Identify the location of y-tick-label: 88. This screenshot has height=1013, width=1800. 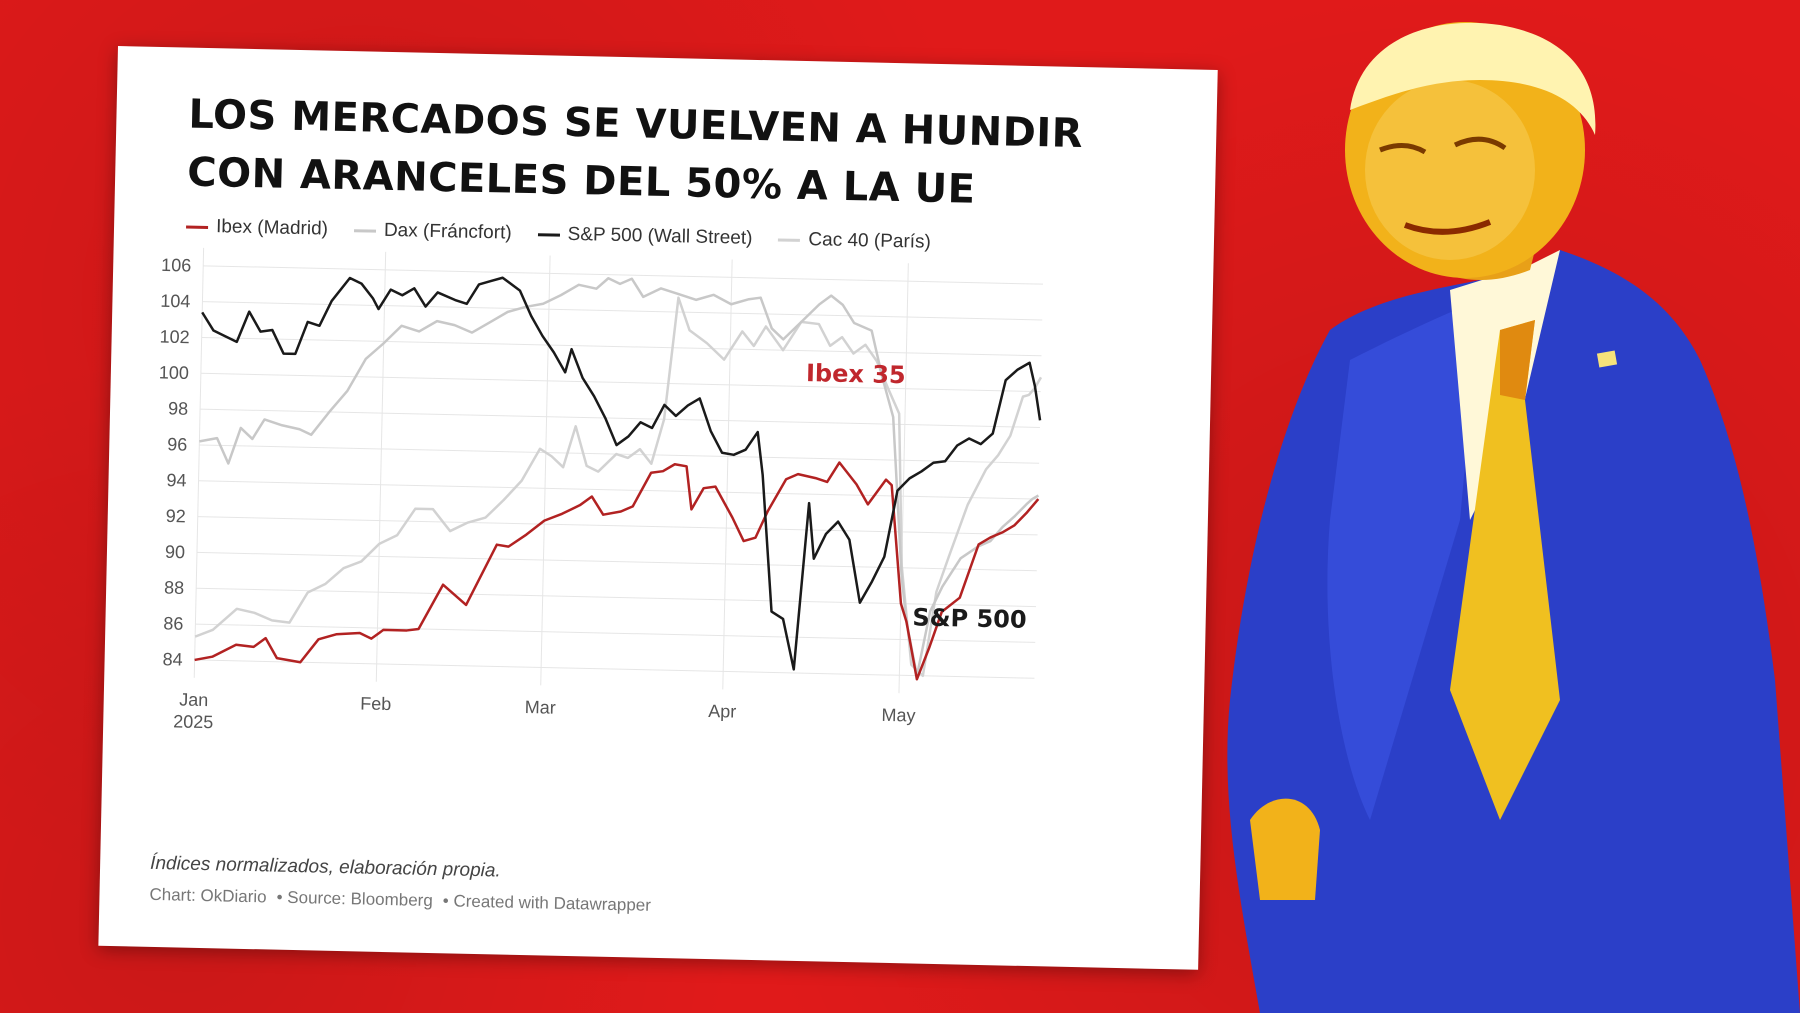
(174, 588).